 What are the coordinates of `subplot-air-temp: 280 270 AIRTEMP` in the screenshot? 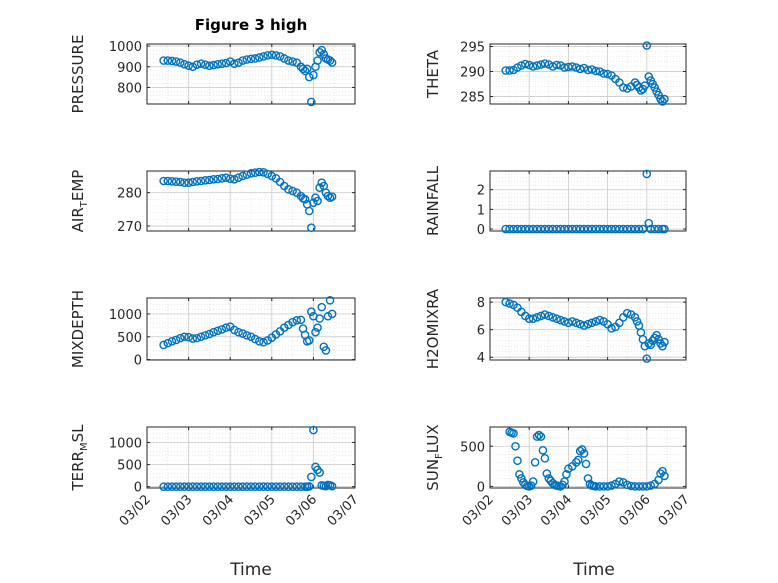 It's located at (212, 201).